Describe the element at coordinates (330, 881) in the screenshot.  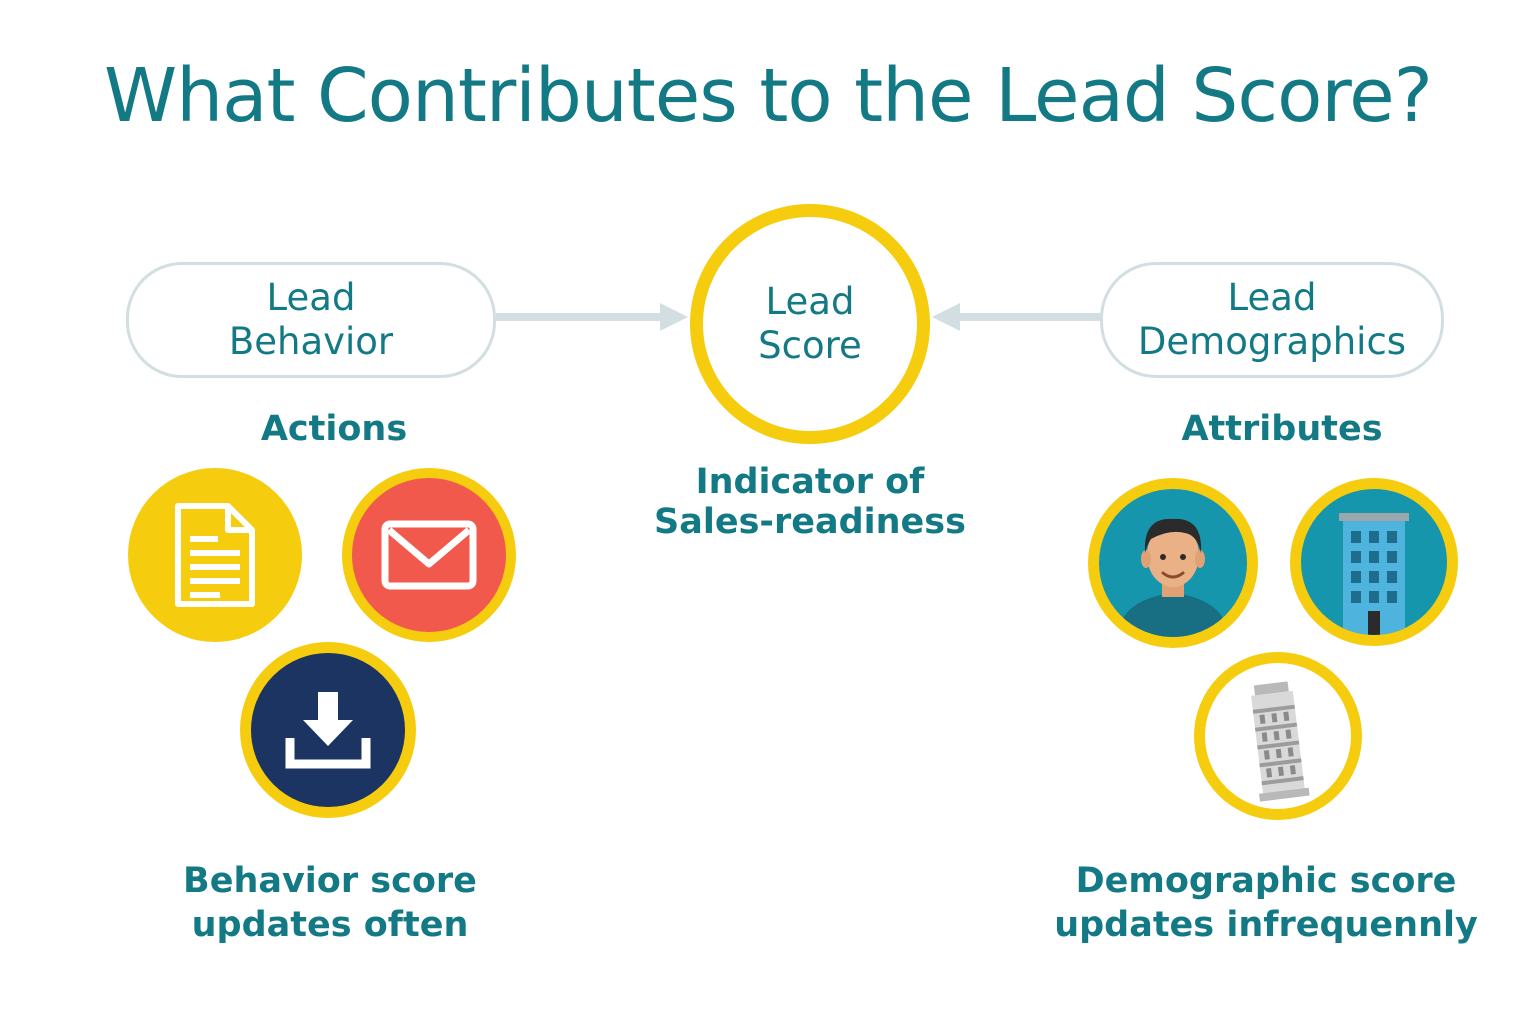
I see `behavior-caption-line1: Behavior score` at that location.